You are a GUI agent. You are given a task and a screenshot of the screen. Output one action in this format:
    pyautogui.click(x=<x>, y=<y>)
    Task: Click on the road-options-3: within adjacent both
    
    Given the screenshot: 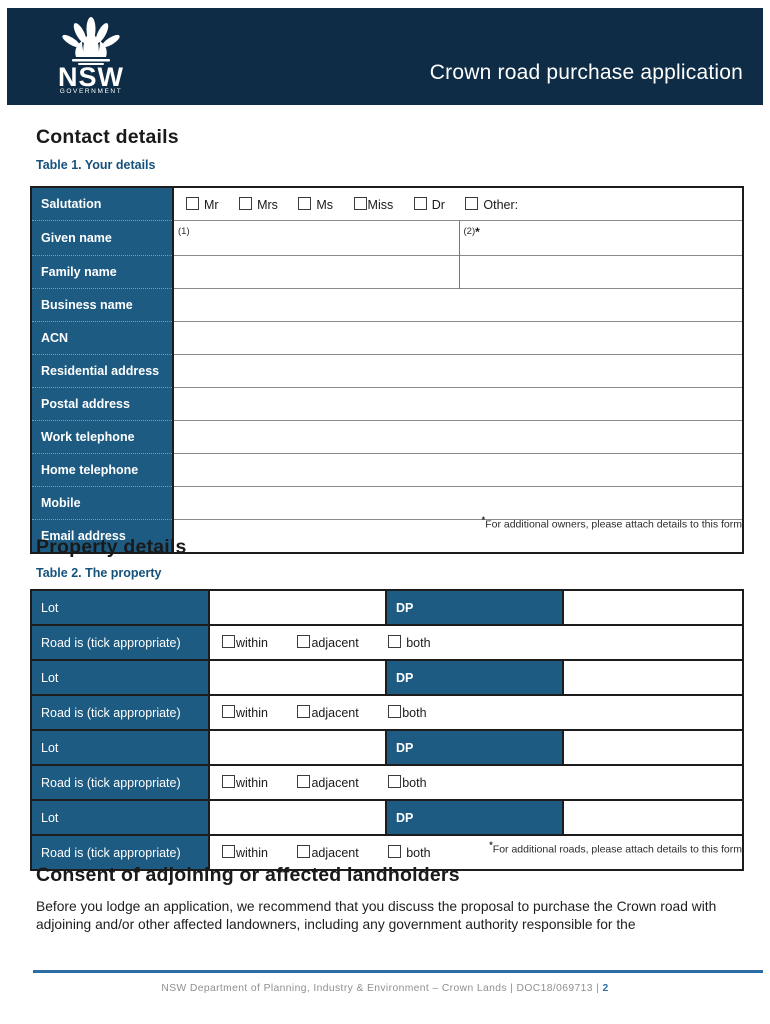 What is the action you would take?
    pyautogui.click(x=476, y=782)
    